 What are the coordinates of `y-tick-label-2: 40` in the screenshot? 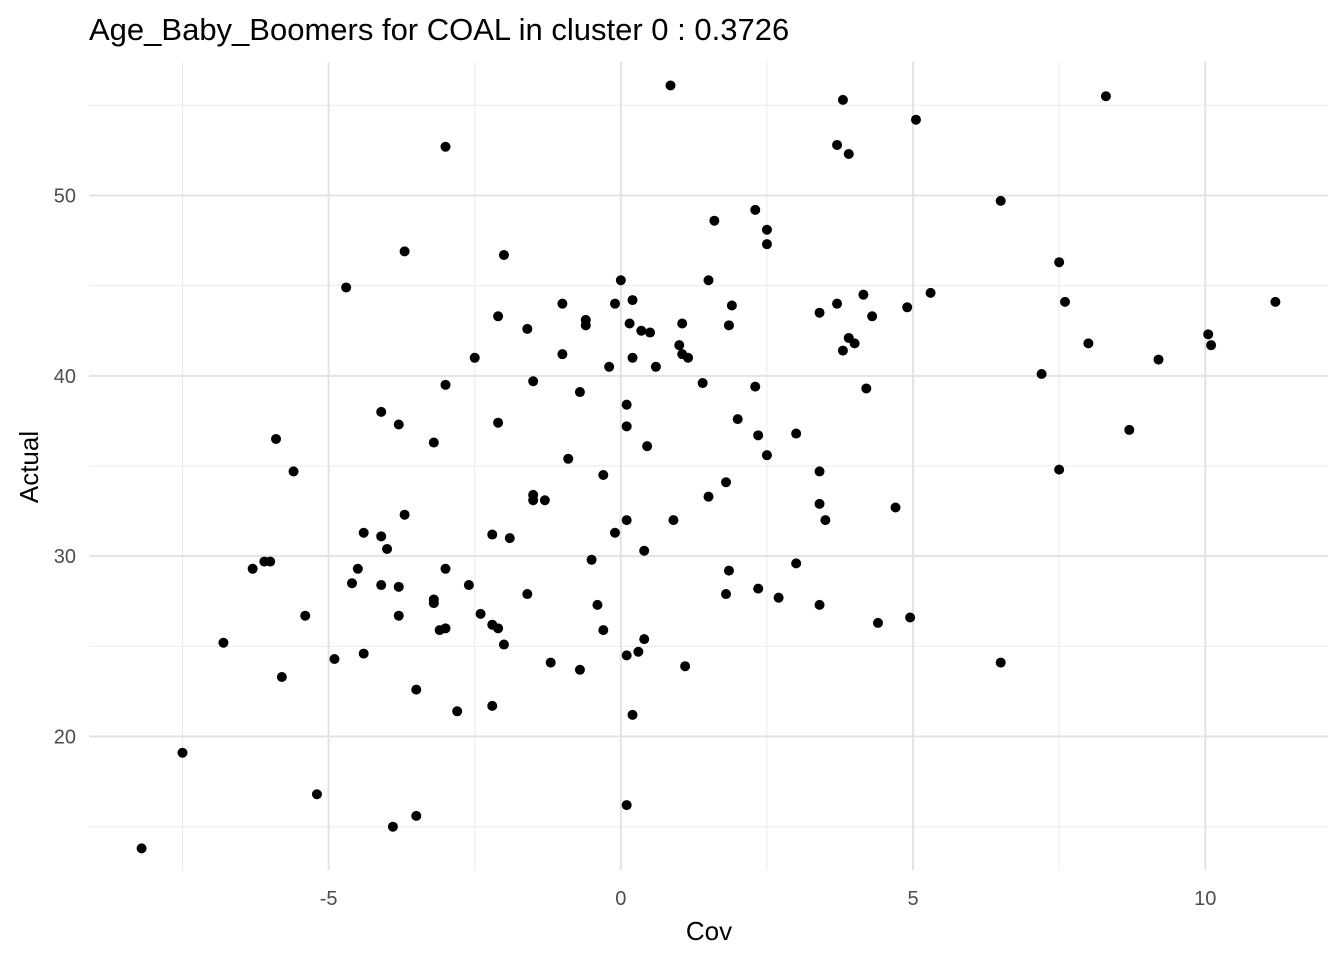 It's located at (65, 377).